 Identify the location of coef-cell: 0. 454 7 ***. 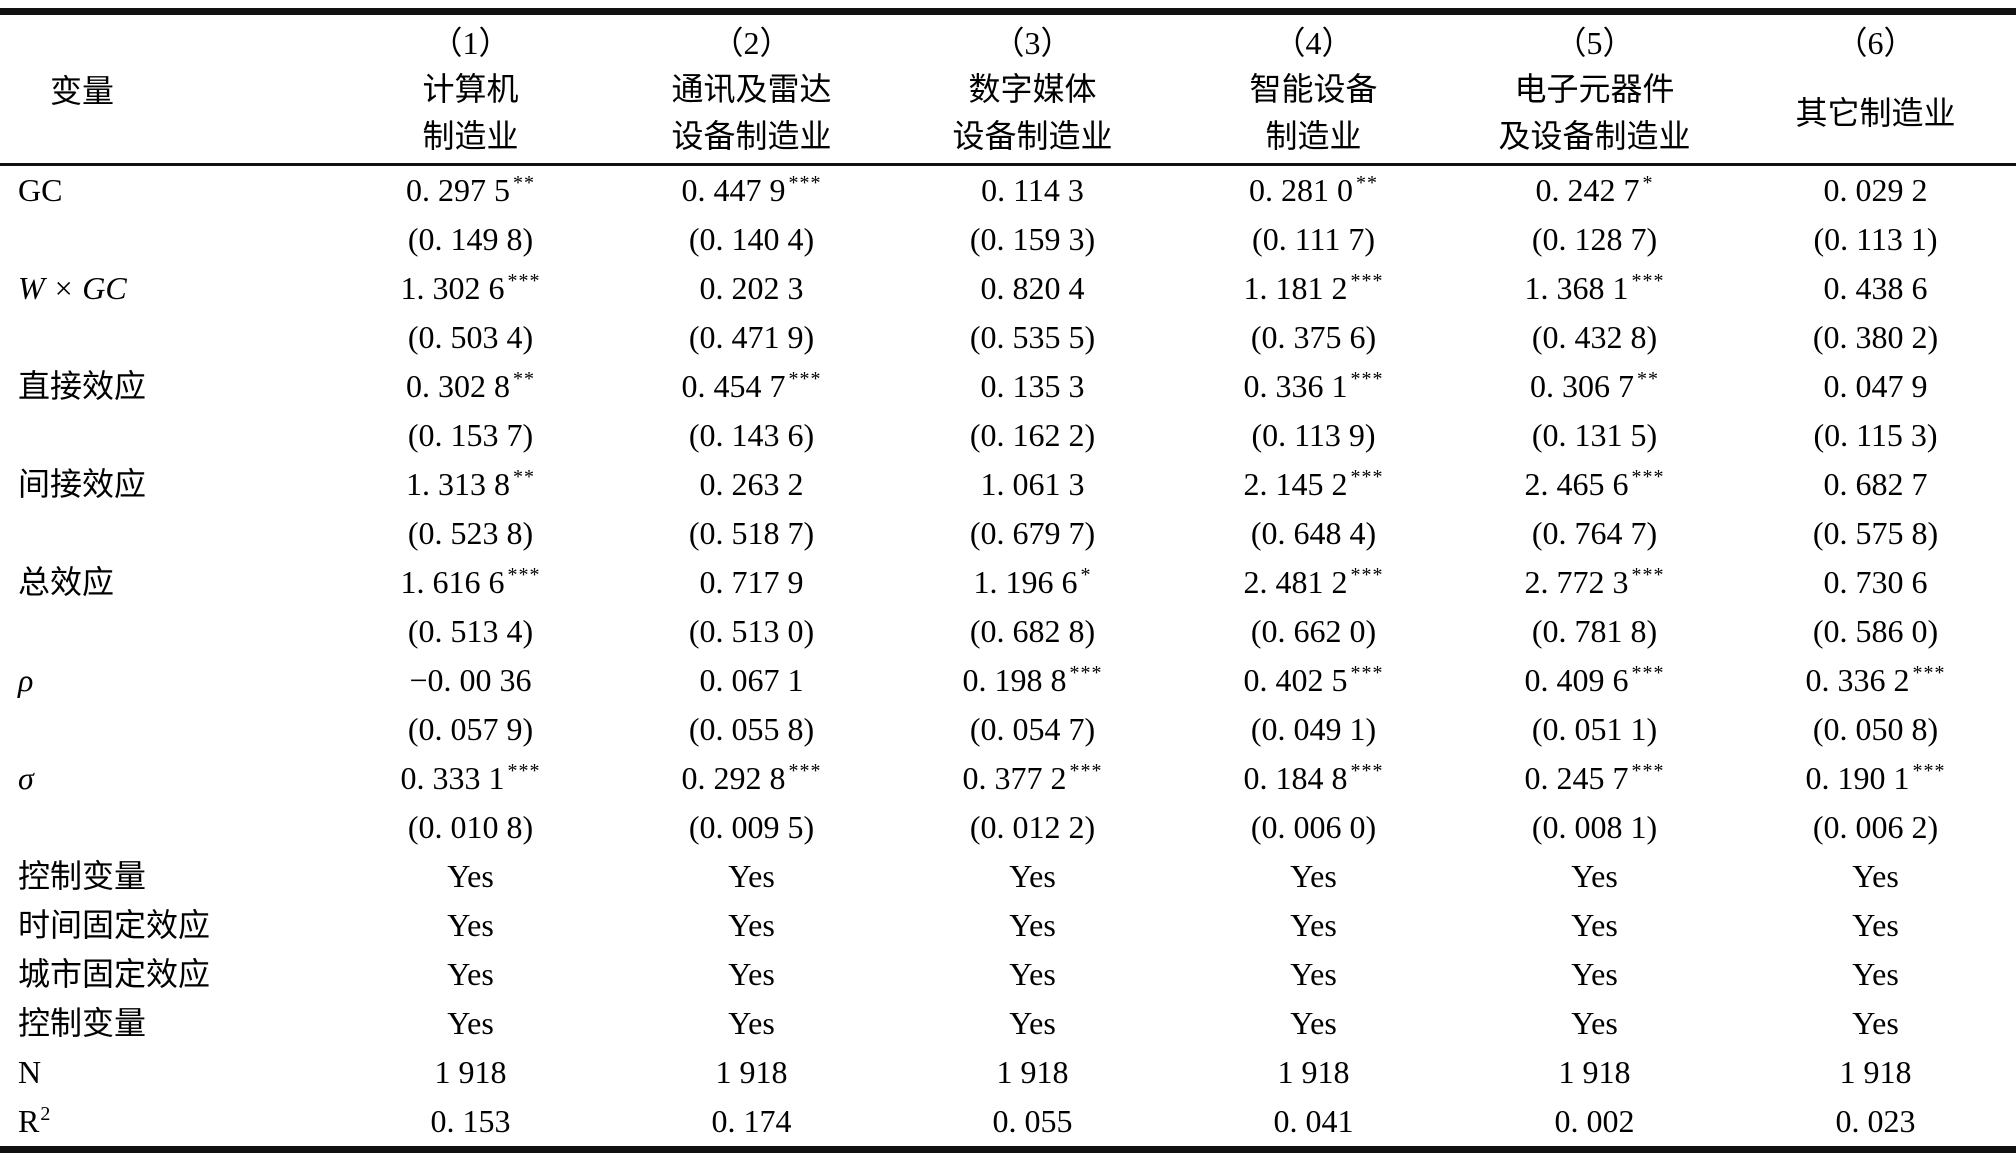
(751, 386).